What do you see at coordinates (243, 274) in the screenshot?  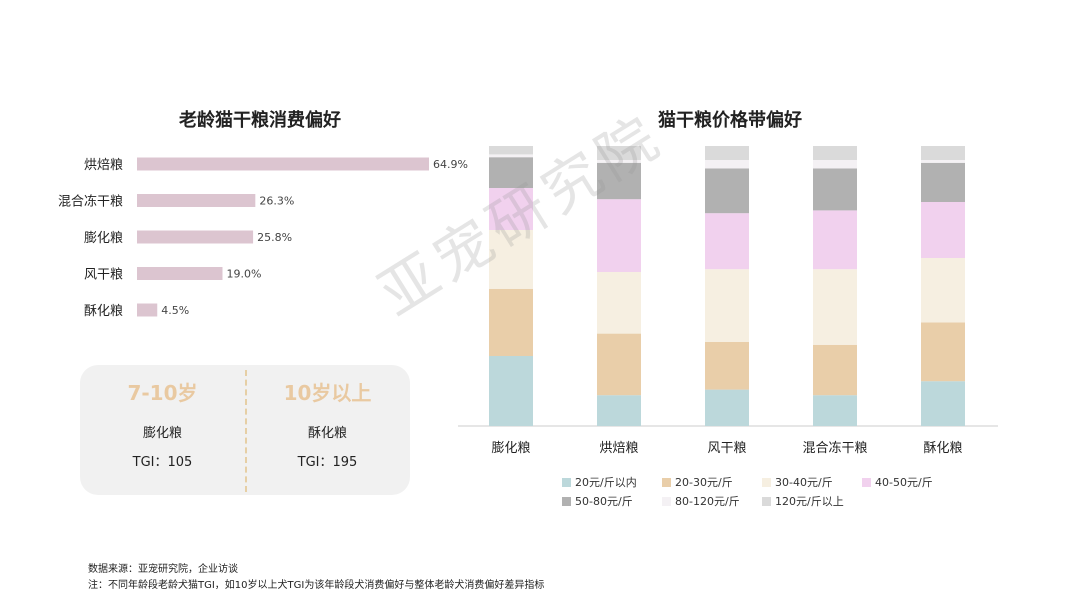 I see `bar-value-label: 19.0%` at bounding box center [243, 274].